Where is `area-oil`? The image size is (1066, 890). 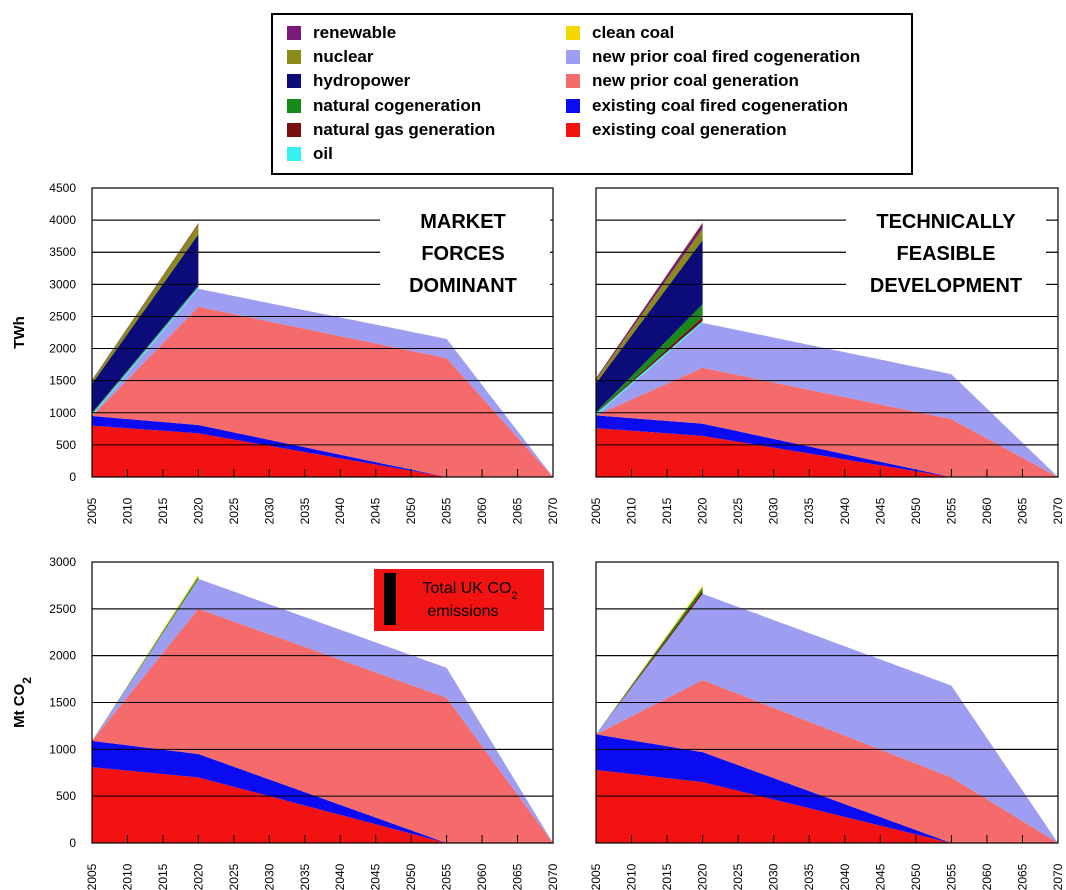
area-oil is located at coordinates (145, 351).